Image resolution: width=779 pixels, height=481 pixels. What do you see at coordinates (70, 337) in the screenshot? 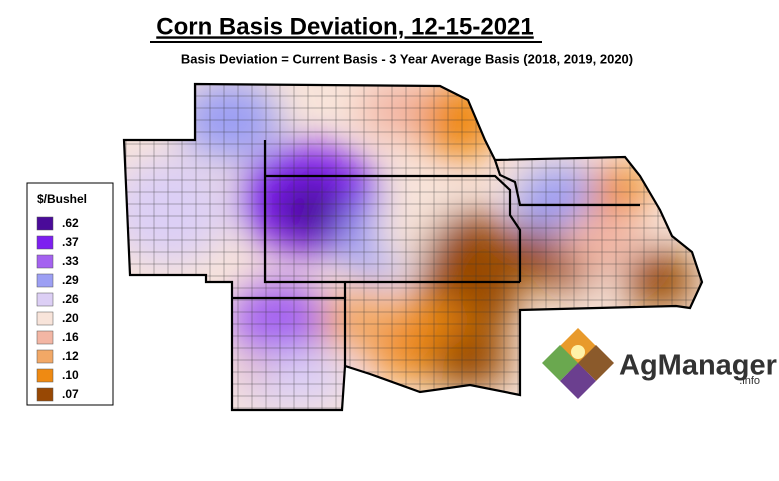
I see `legend-label: .16` at bounding box center [70, 337].